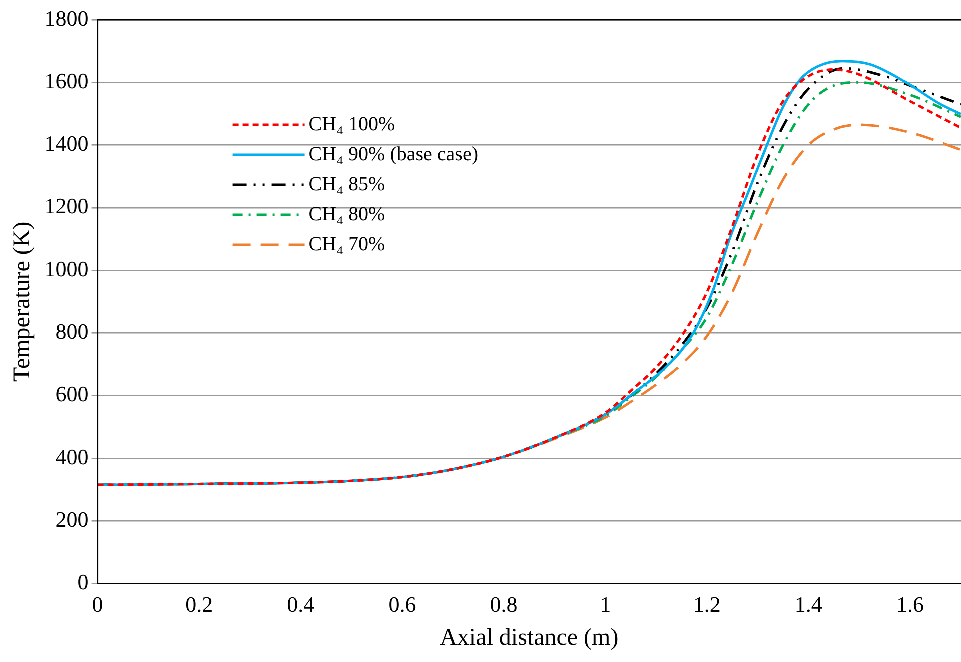 The width and height of the screenshot is (961, 662). What do you see at coordinates (808, 604) in the screenshot?
I see `x-tick-label: 1.4` at bounding box center [808, 604].